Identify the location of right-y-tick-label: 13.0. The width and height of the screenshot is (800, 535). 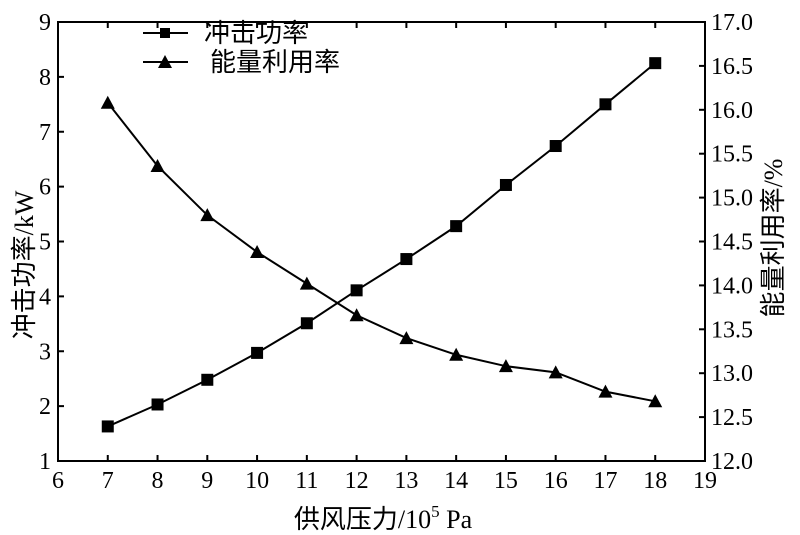
(732, 374).